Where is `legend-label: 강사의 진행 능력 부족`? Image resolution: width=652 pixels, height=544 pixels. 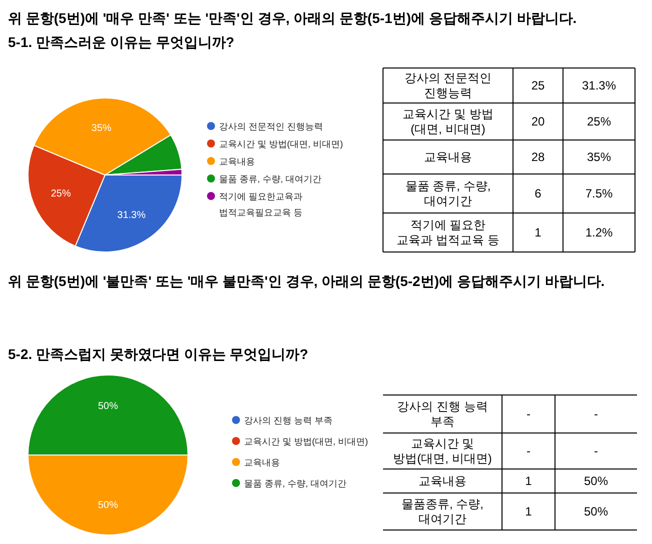 legend-label: 강사의 진행 능력 부족 is located at coordinates (288, 421).